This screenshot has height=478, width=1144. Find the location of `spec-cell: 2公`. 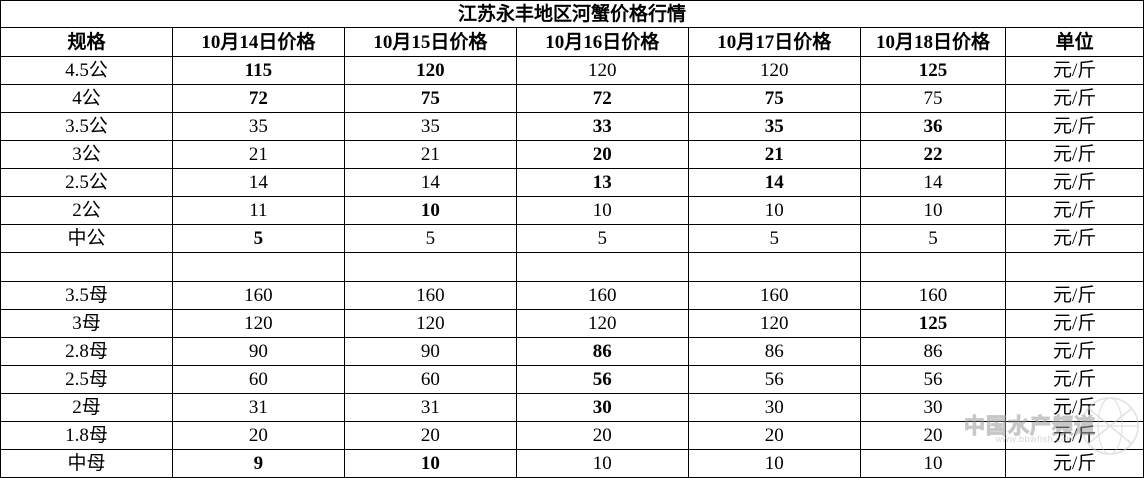

spec-cell: 2公 is located at coordinates (87, 211).